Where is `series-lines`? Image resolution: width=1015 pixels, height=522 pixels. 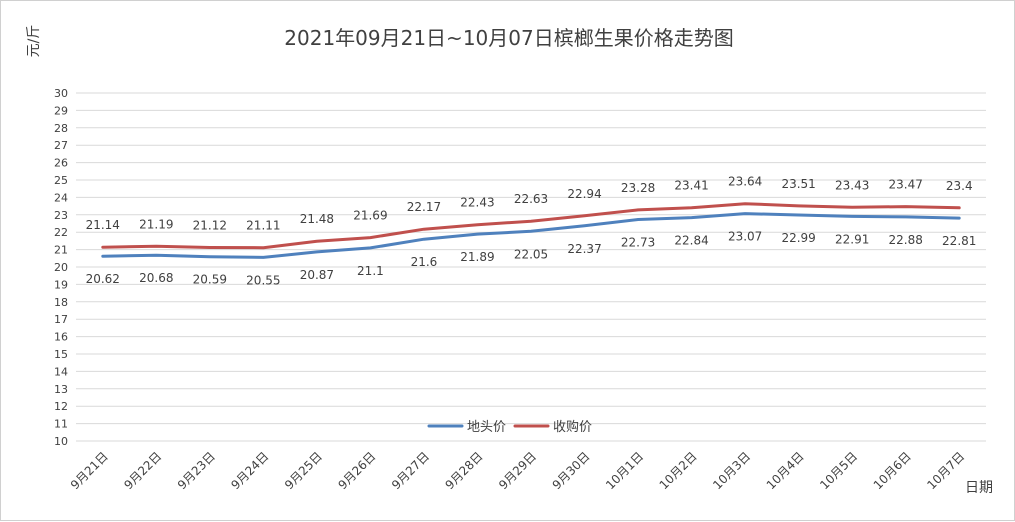 series-lines is located at coordinates (531, 230).